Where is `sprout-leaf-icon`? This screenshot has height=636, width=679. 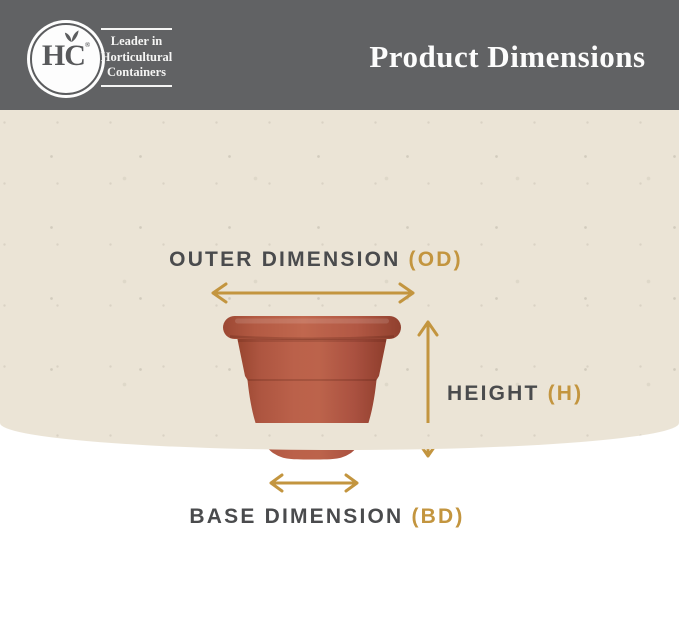
sprout-leaf-icon is located at coordinates (71, 36).